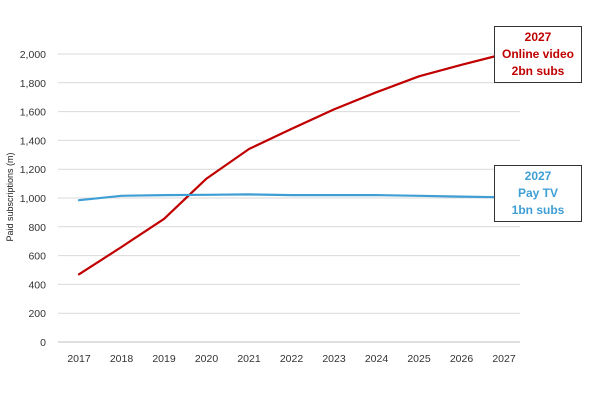  I want to click on x-tick-label: 2024, so click(377, 359).